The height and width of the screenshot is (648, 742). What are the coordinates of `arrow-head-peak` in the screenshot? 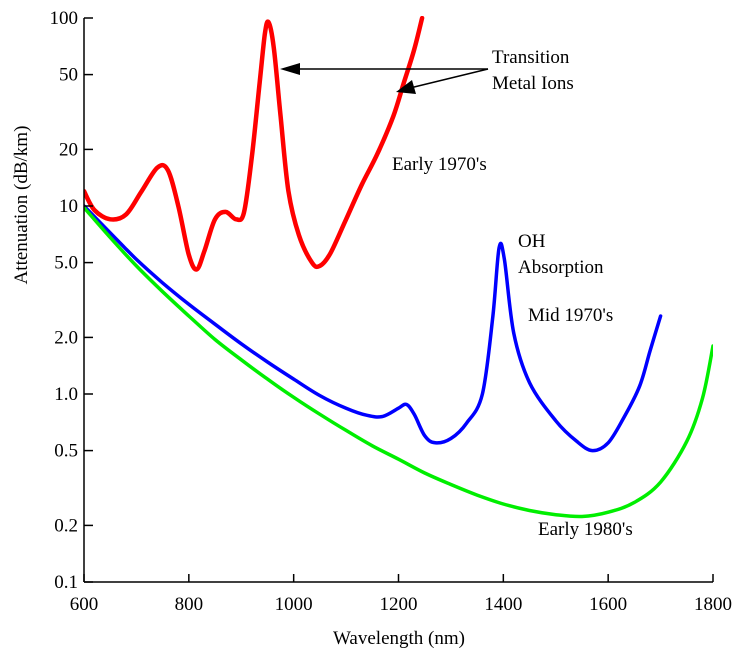 It's located at (290, 69).